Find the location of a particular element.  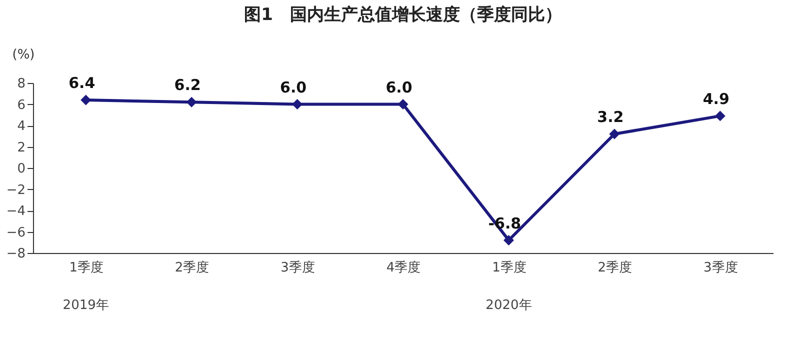

y-axis-title: (%) is located at coordinates (23, 55).